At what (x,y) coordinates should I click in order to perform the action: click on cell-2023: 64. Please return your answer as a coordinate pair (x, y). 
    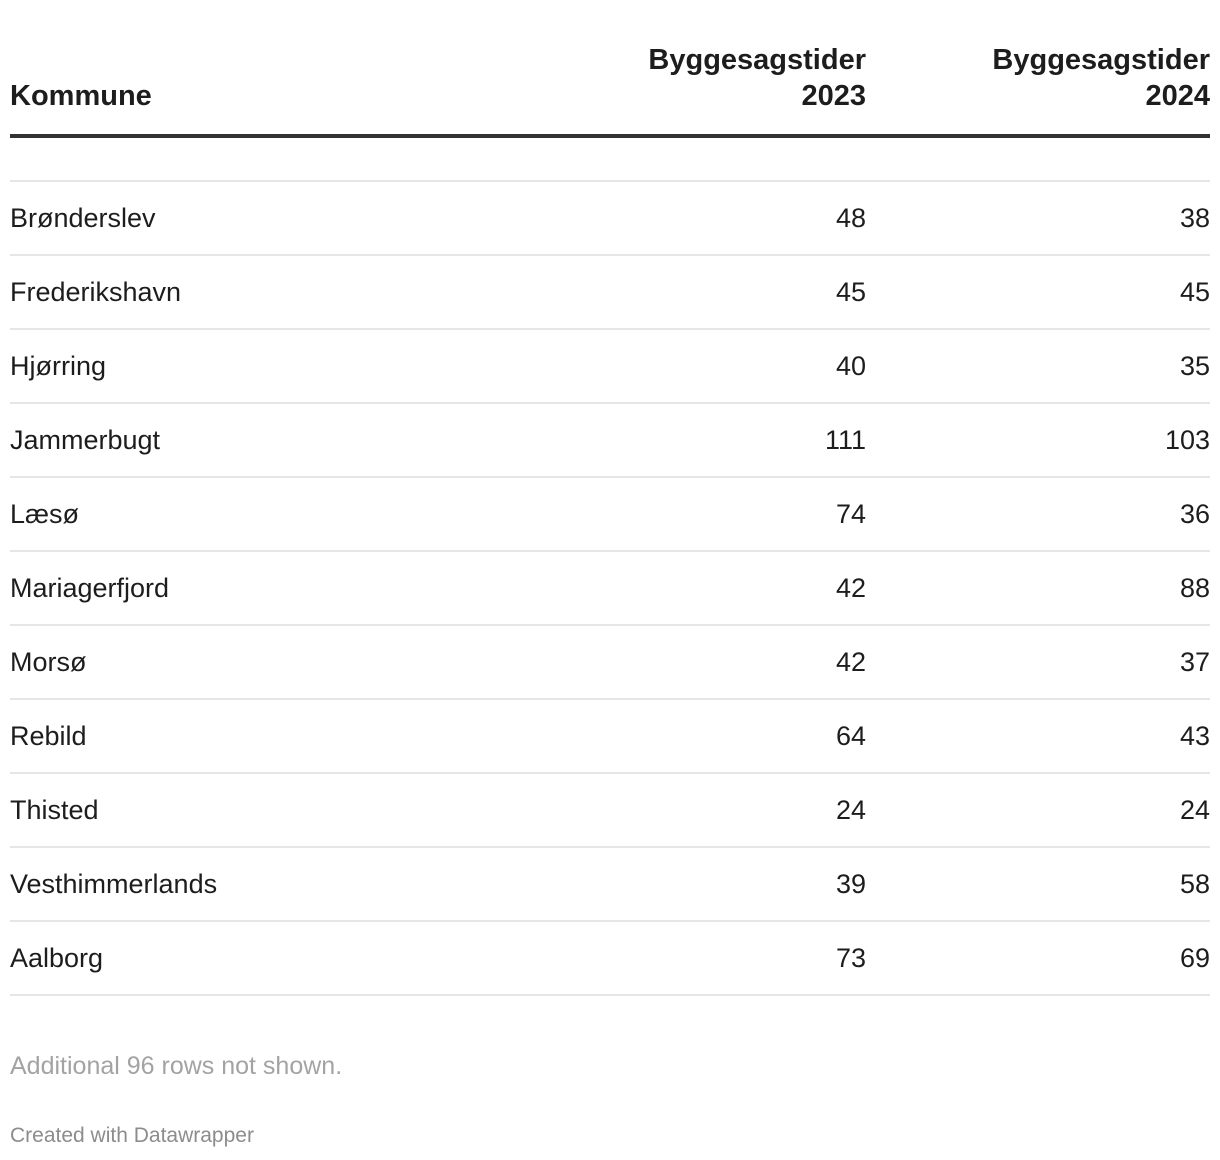
    Looking at the image, I should click on (718, 736).